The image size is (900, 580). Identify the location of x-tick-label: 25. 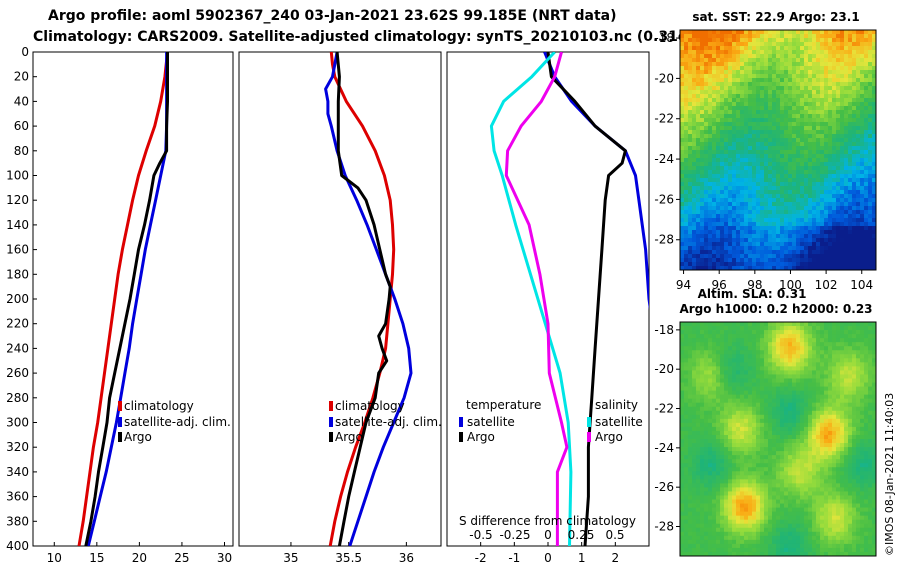
(181, 558).